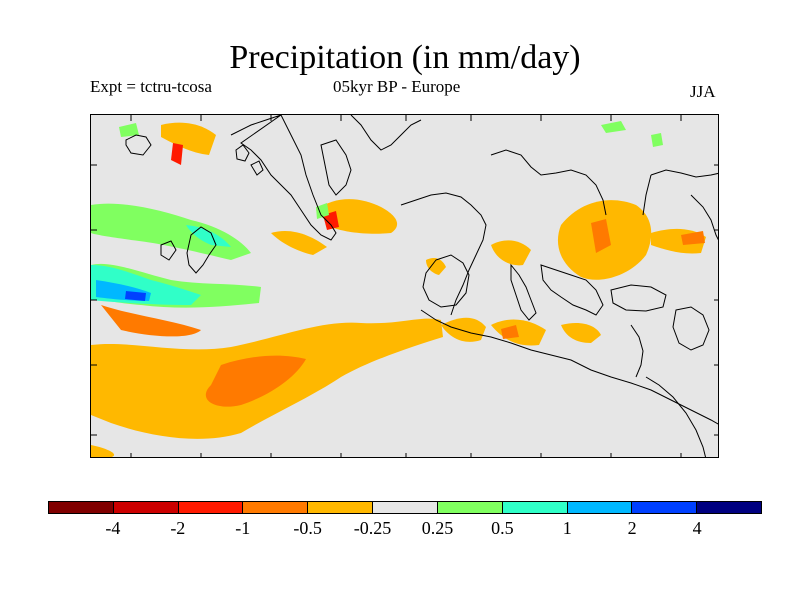  Describe the element at coordinates (691, 328) in the screenshot. I see `coastline-caspian` at that location.